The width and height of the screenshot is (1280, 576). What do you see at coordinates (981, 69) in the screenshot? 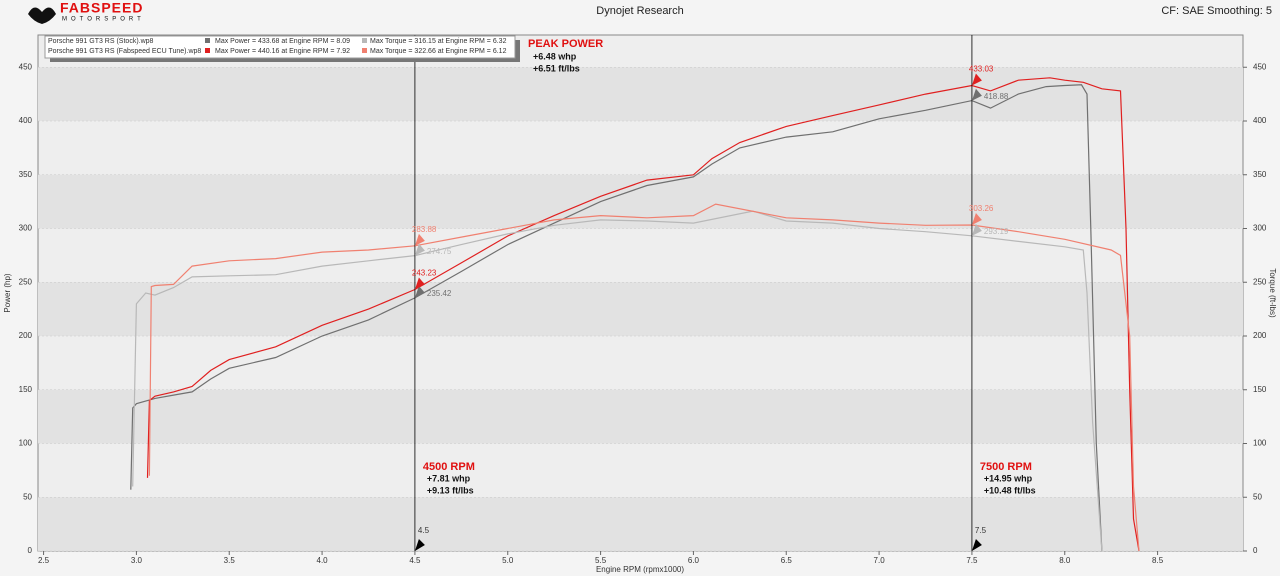
I see `cursor-value: 433.03` at bounding box center [981, 69].